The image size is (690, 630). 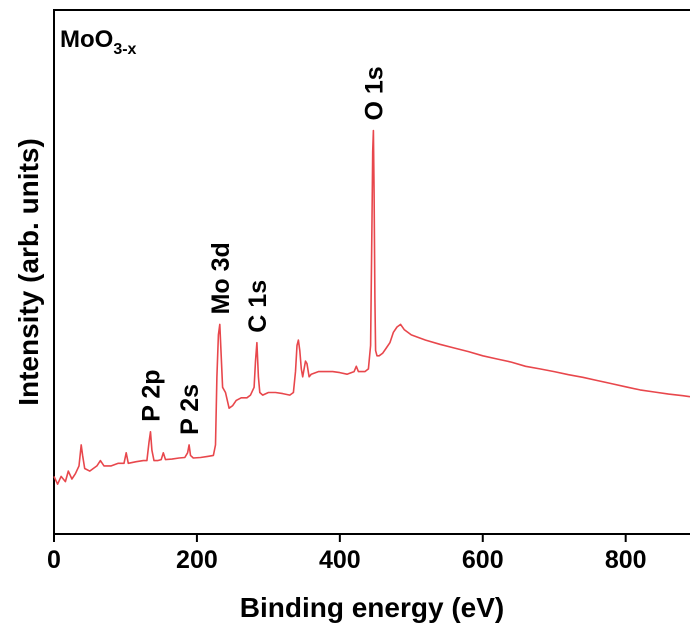 What do you see at coordinates (54, 560) in the screenshot?
I see `x-tick-label-0: 0` at bounding box center [54, 560].